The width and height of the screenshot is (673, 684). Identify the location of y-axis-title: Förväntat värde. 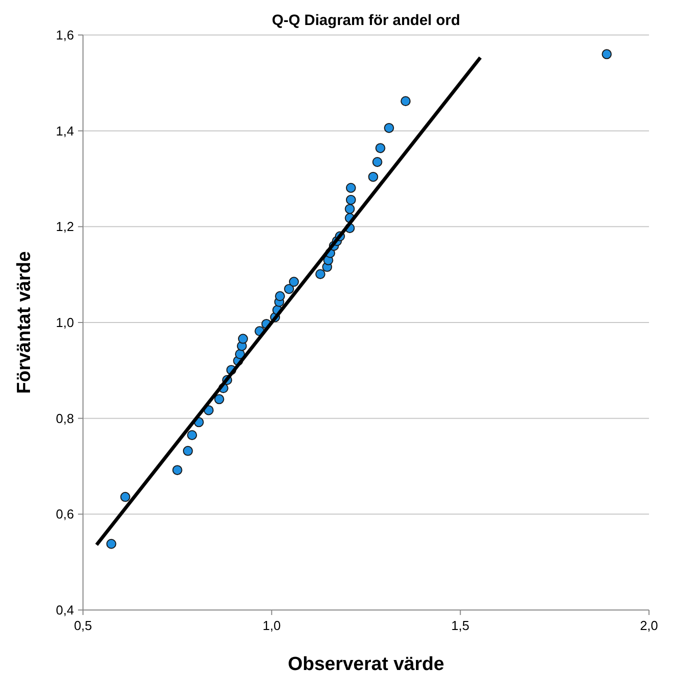
(24, 322).